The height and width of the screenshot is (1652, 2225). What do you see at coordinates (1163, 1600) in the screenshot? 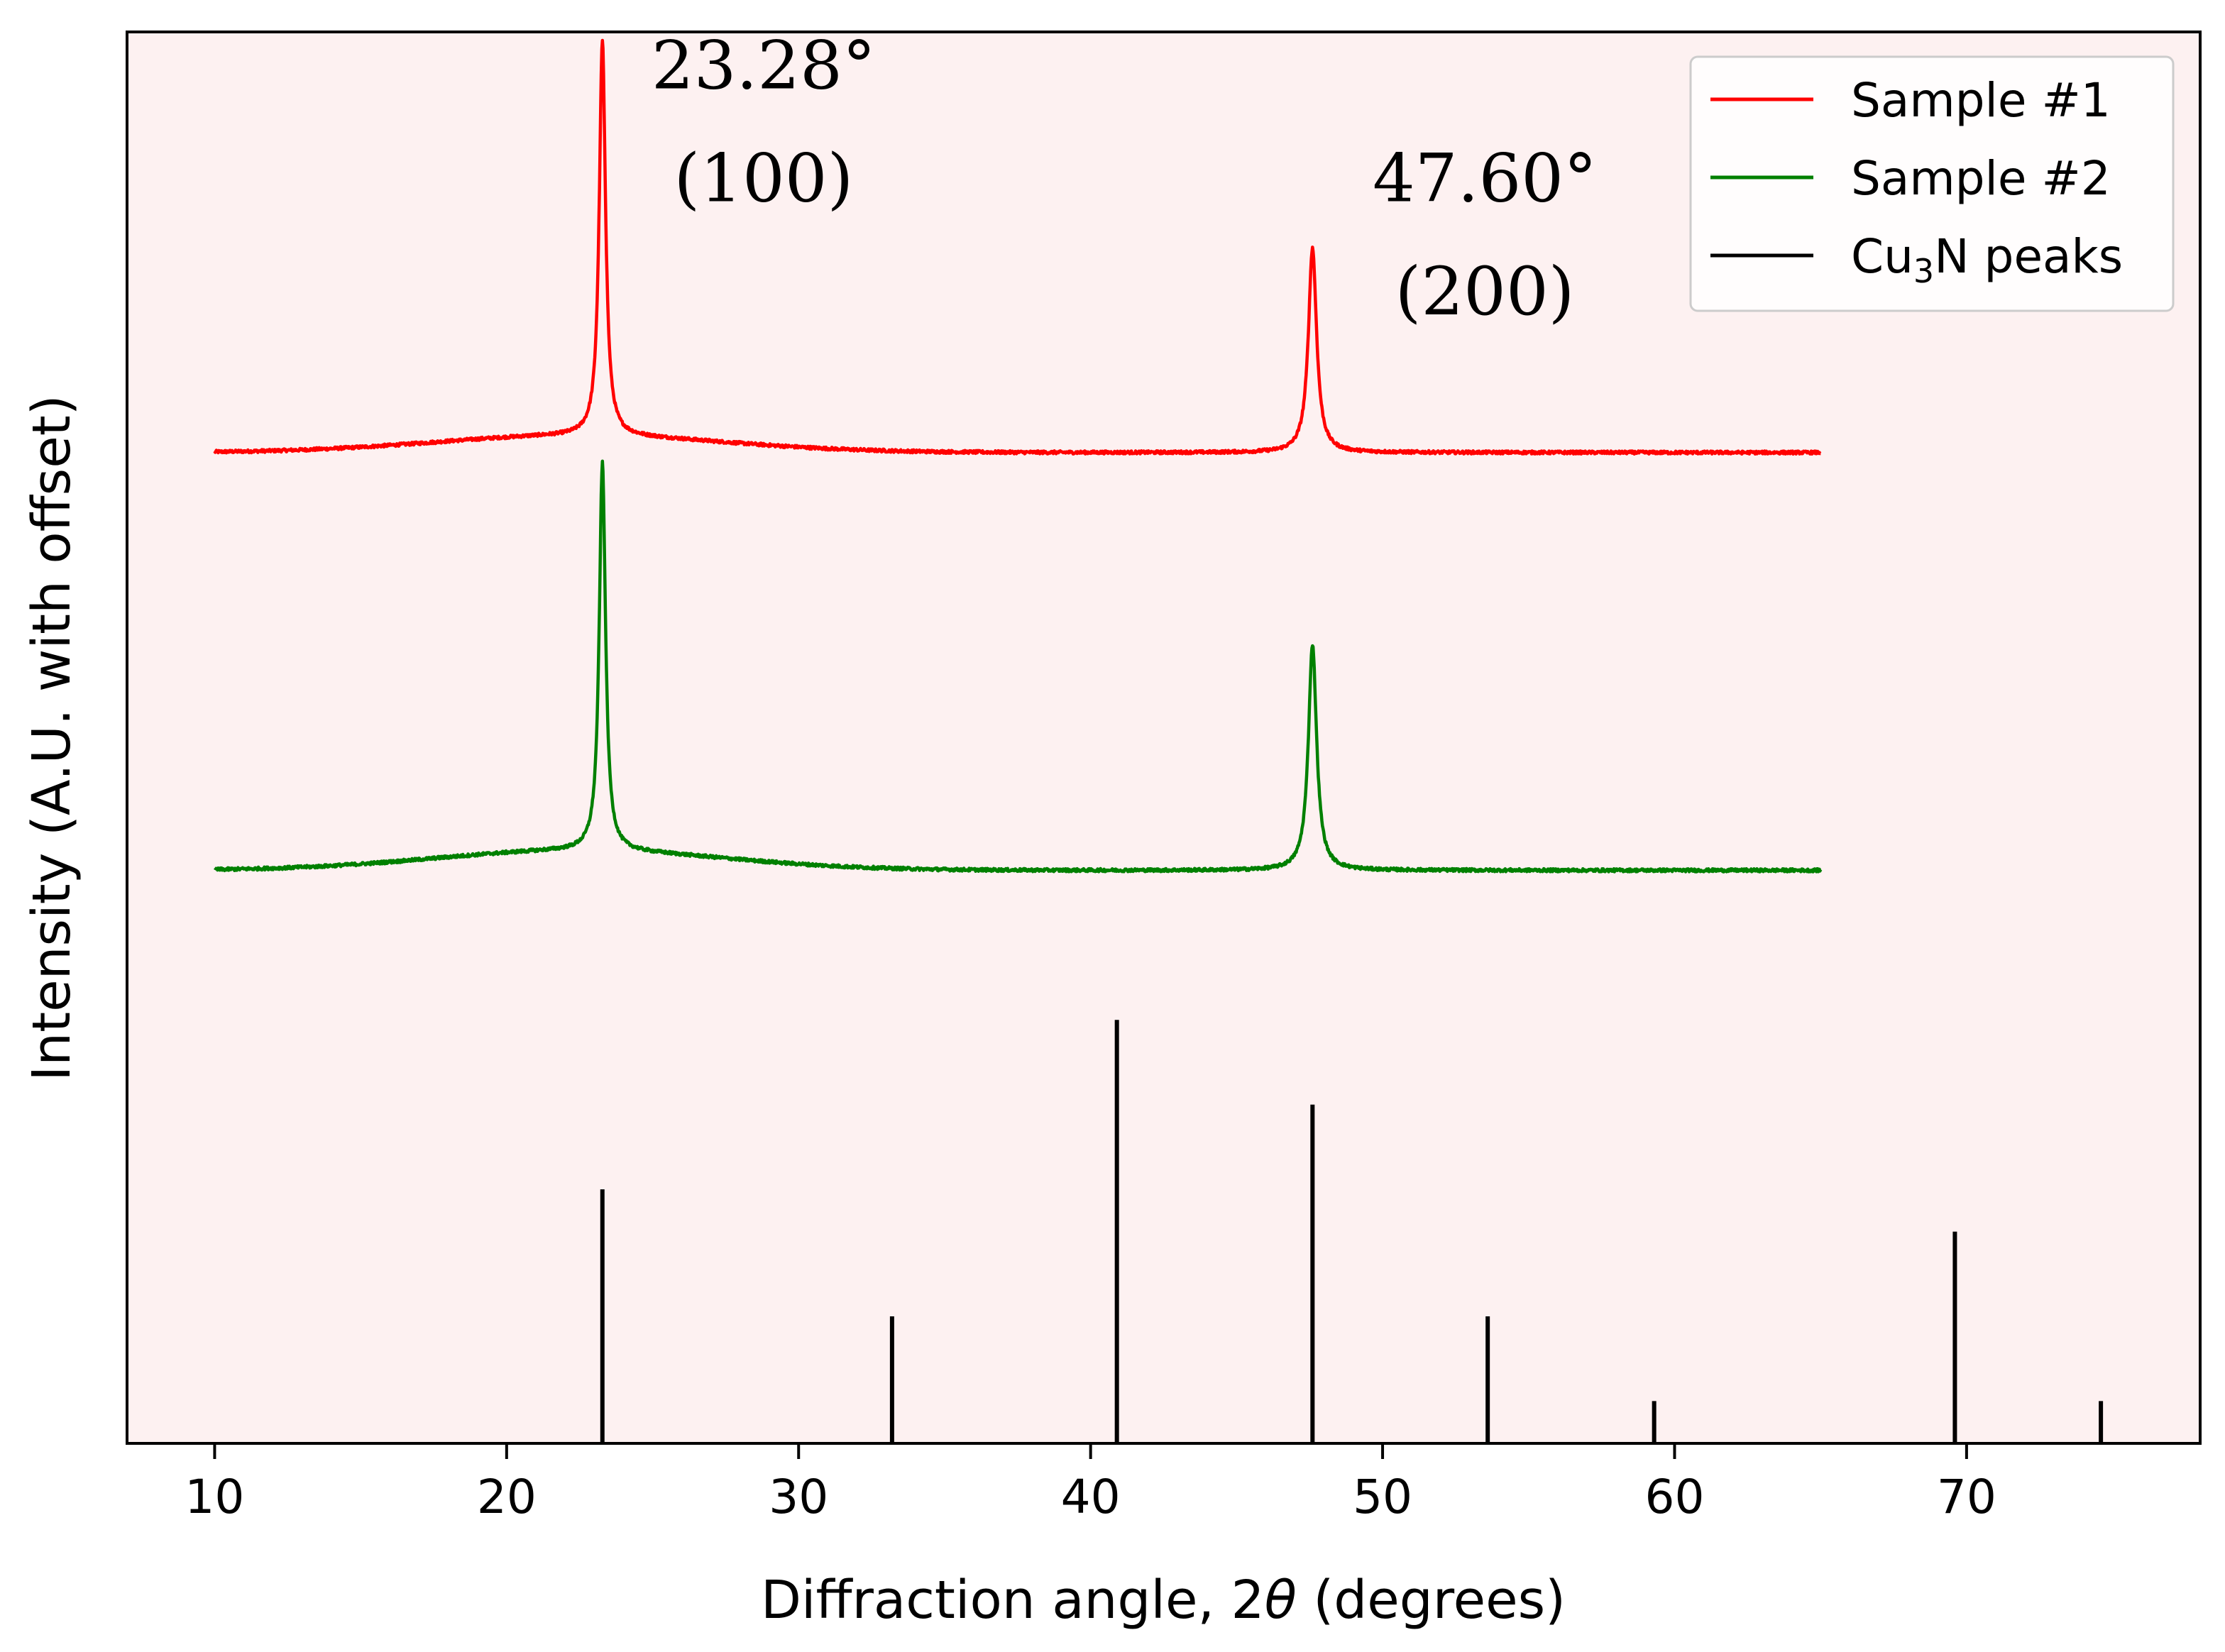
I see `x-axis-label: Diffraction angle, 2θ (degrees)` at bounding box center [1163, 1600].